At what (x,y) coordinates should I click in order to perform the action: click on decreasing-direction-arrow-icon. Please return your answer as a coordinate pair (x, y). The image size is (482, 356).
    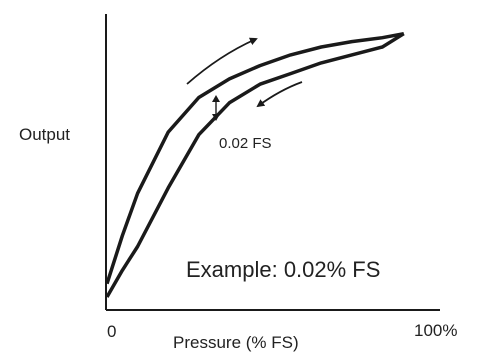
    Looking at the image, I should click on (279, 94).